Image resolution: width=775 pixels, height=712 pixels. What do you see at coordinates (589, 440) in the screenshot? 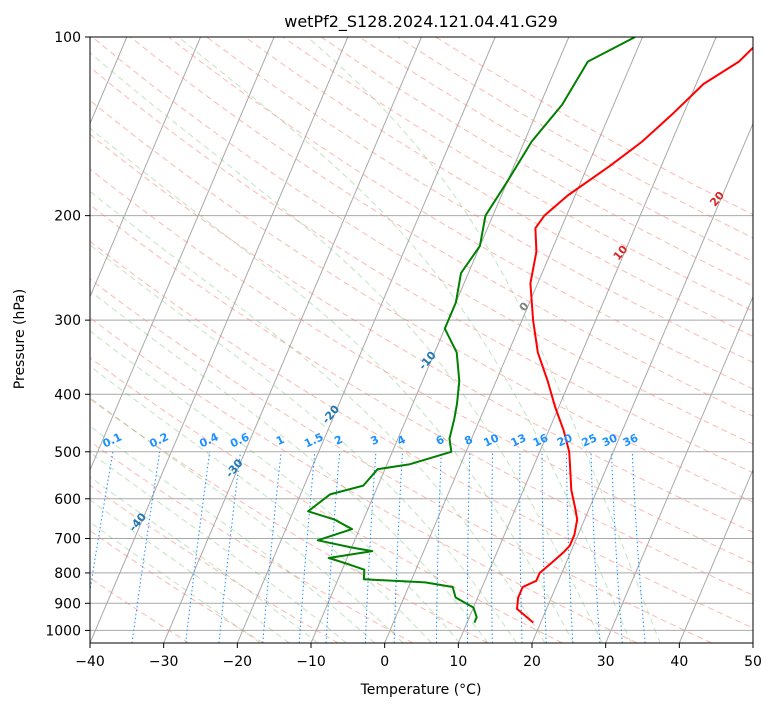
I see `mixing-ratio-label: 25` at bounding box center [589, 440].